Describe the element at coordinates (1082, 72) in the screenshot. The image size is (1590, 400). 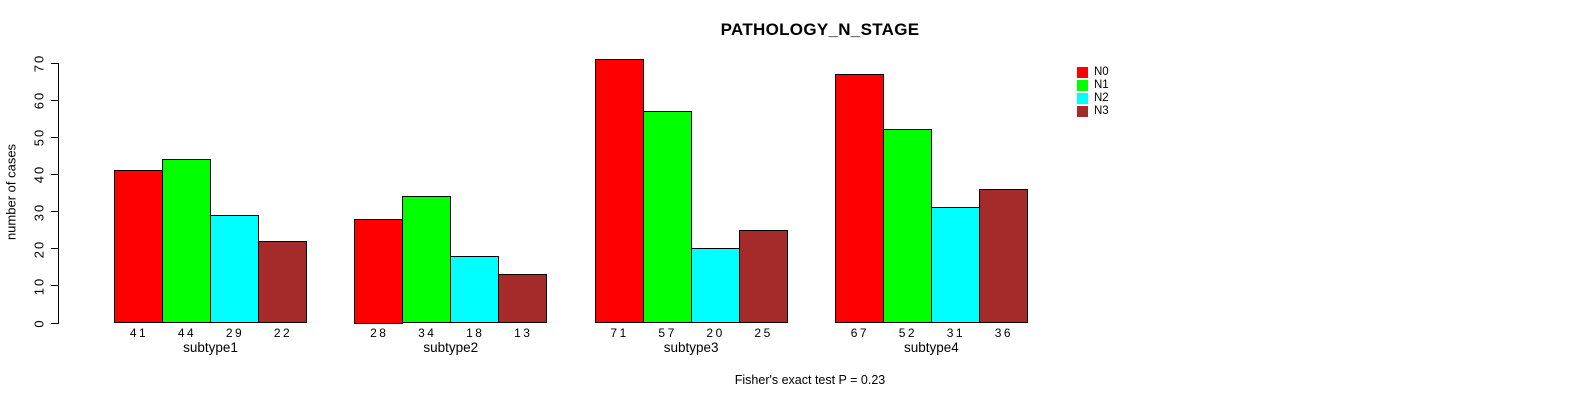
I see `legend-swatch-N0` at that location.